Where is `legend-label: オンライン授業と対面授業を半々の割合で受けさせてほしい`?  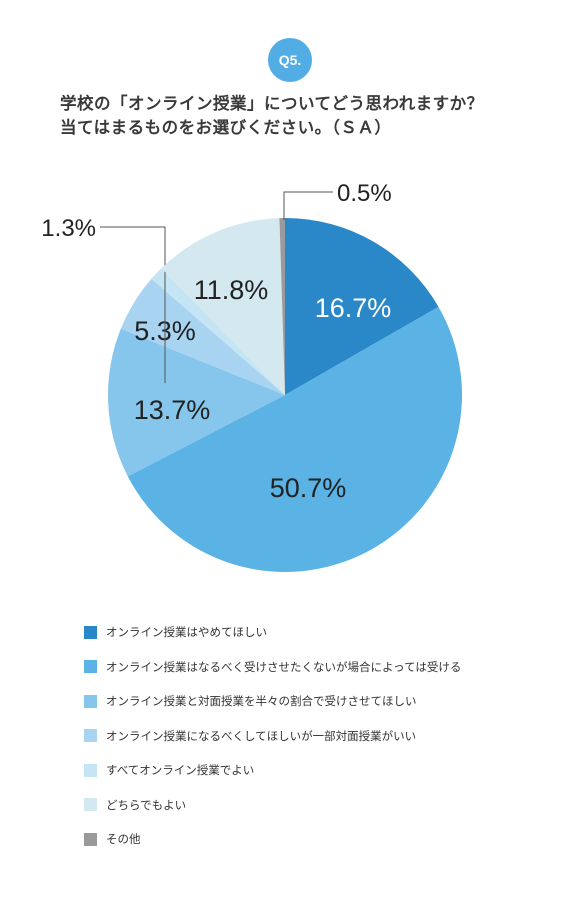
legend-label: オンライン授業と対面授業を半々の割合で受けさせてほしい is located at coordinates (261, 701).